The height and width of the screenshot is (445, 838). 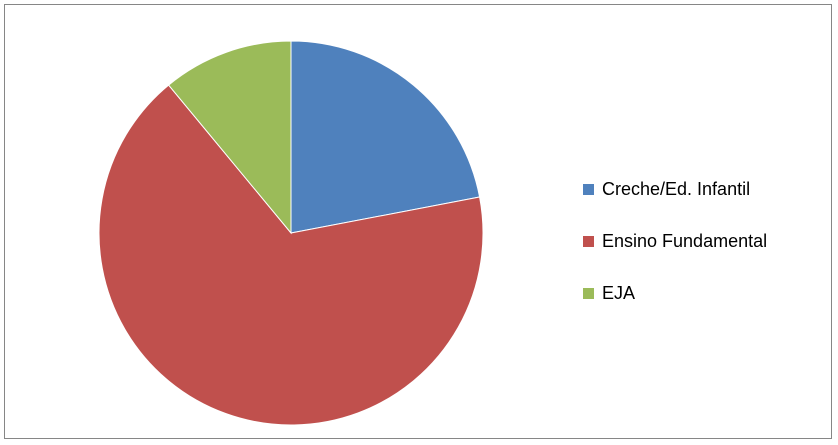 I want to click on legend-swatch-eja, so click(x=588, y=293).